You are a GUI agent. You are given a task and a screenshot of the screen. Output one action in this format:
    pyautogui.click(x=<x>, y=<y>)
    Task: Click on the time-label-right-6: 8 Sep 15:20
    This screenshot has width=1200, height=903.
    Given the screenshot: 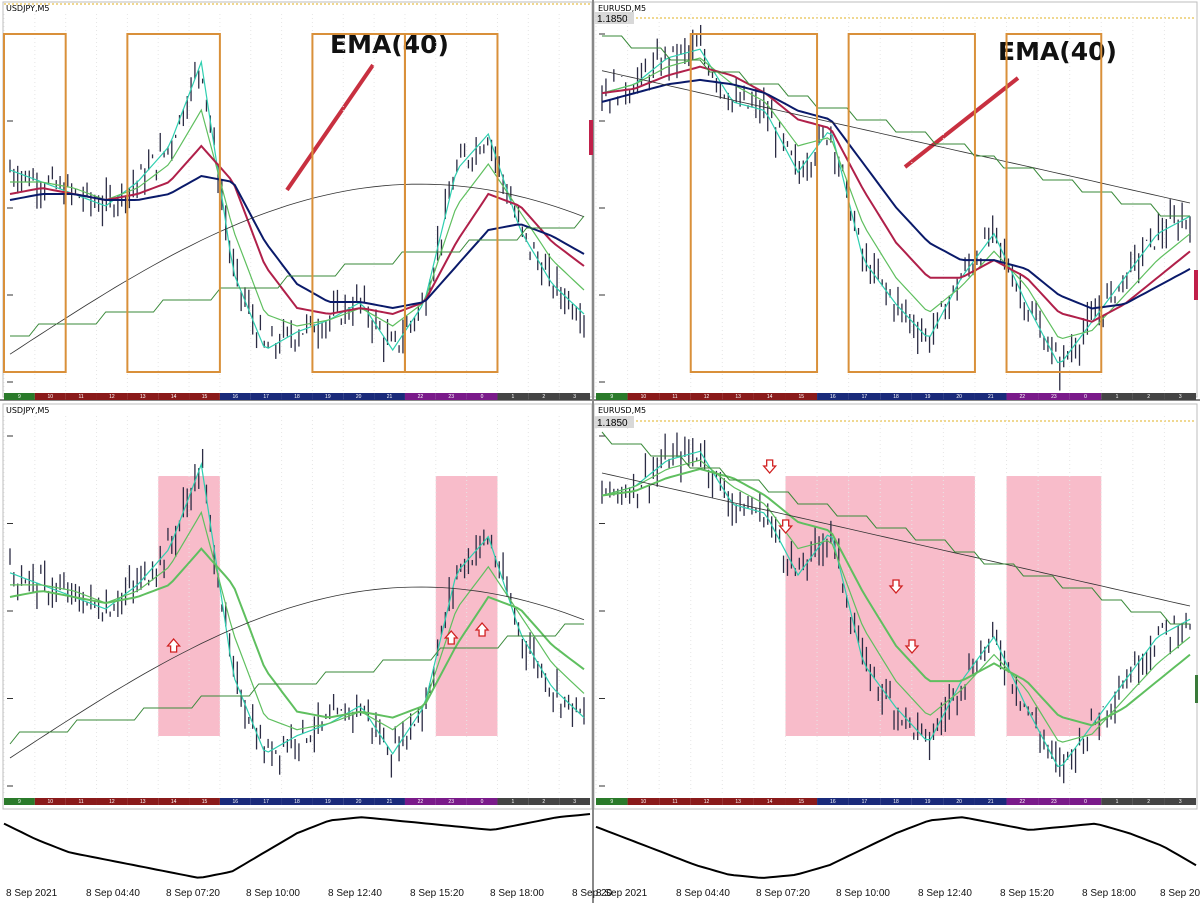 What is the action you would take?
    pyautogui.click(x=1027, y=893)
    